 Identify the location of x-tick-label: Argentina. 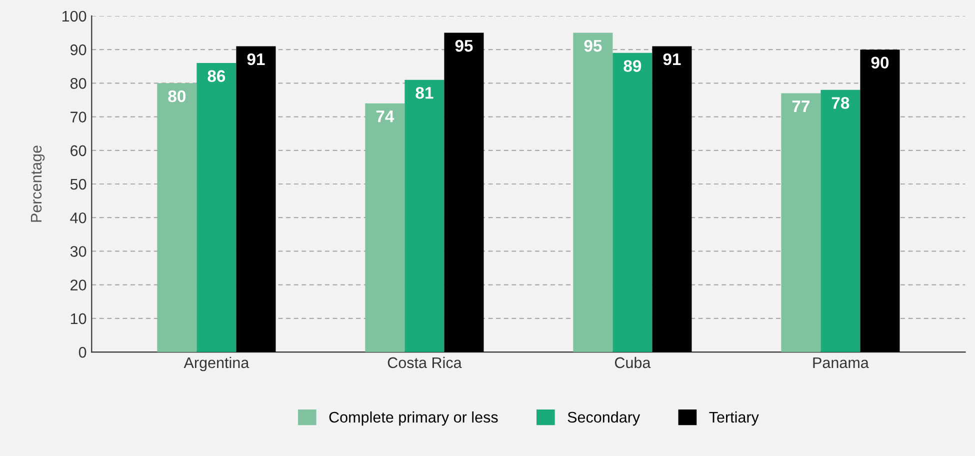
(217, 364).